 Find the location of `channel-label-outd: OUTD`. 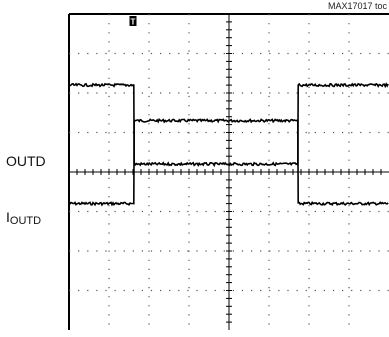

channel-label-outd: OUTD is located at coordinates (26, 161).